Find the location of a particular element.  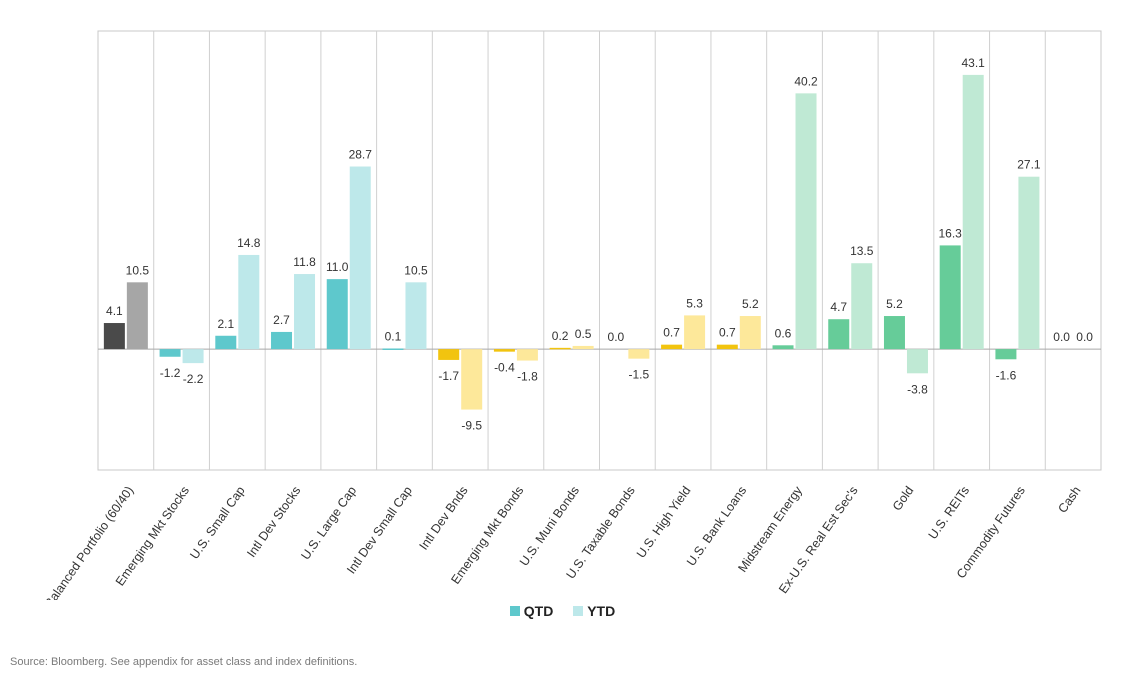

data-label-qtd: 0.1 is located at coordinates (393, 336).